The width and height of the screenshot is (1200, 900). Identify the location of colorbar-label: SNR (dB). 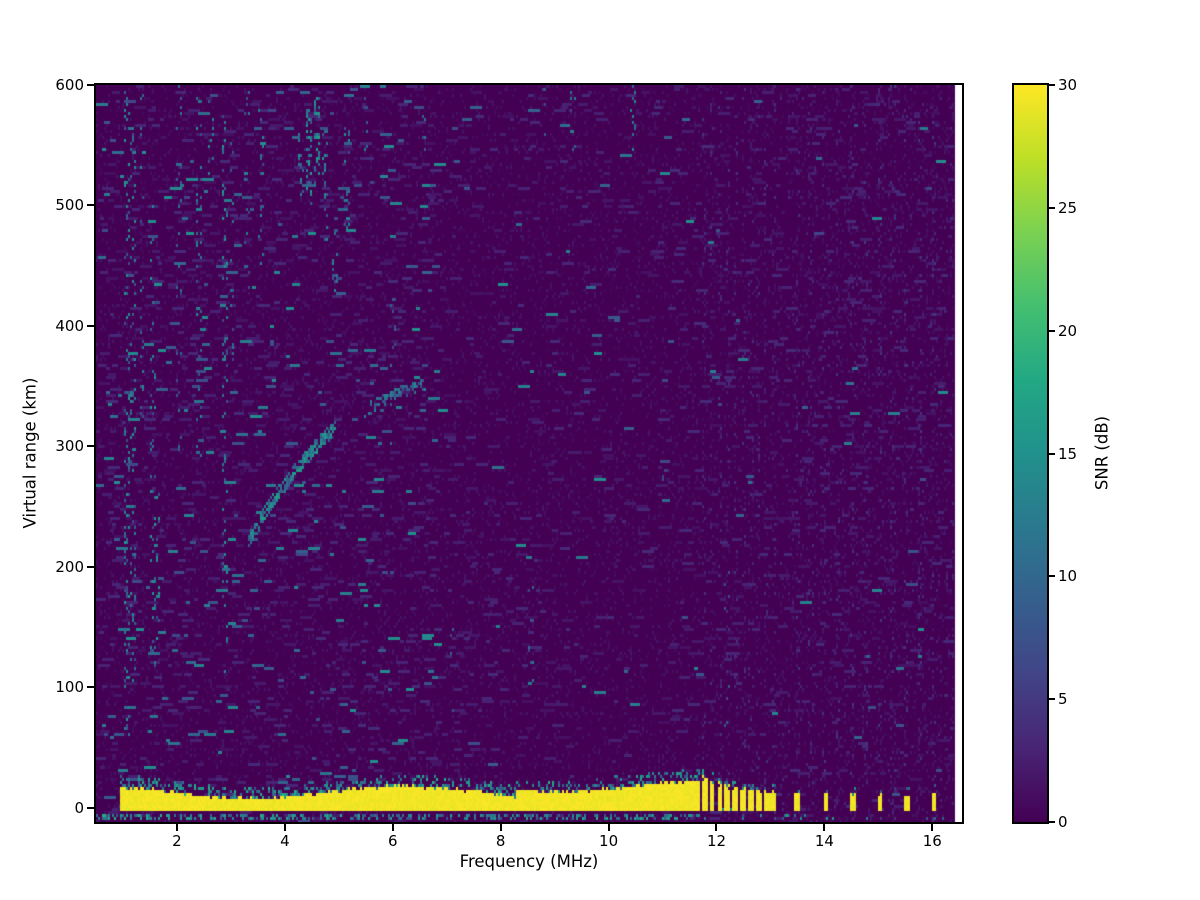
(1102, 453).